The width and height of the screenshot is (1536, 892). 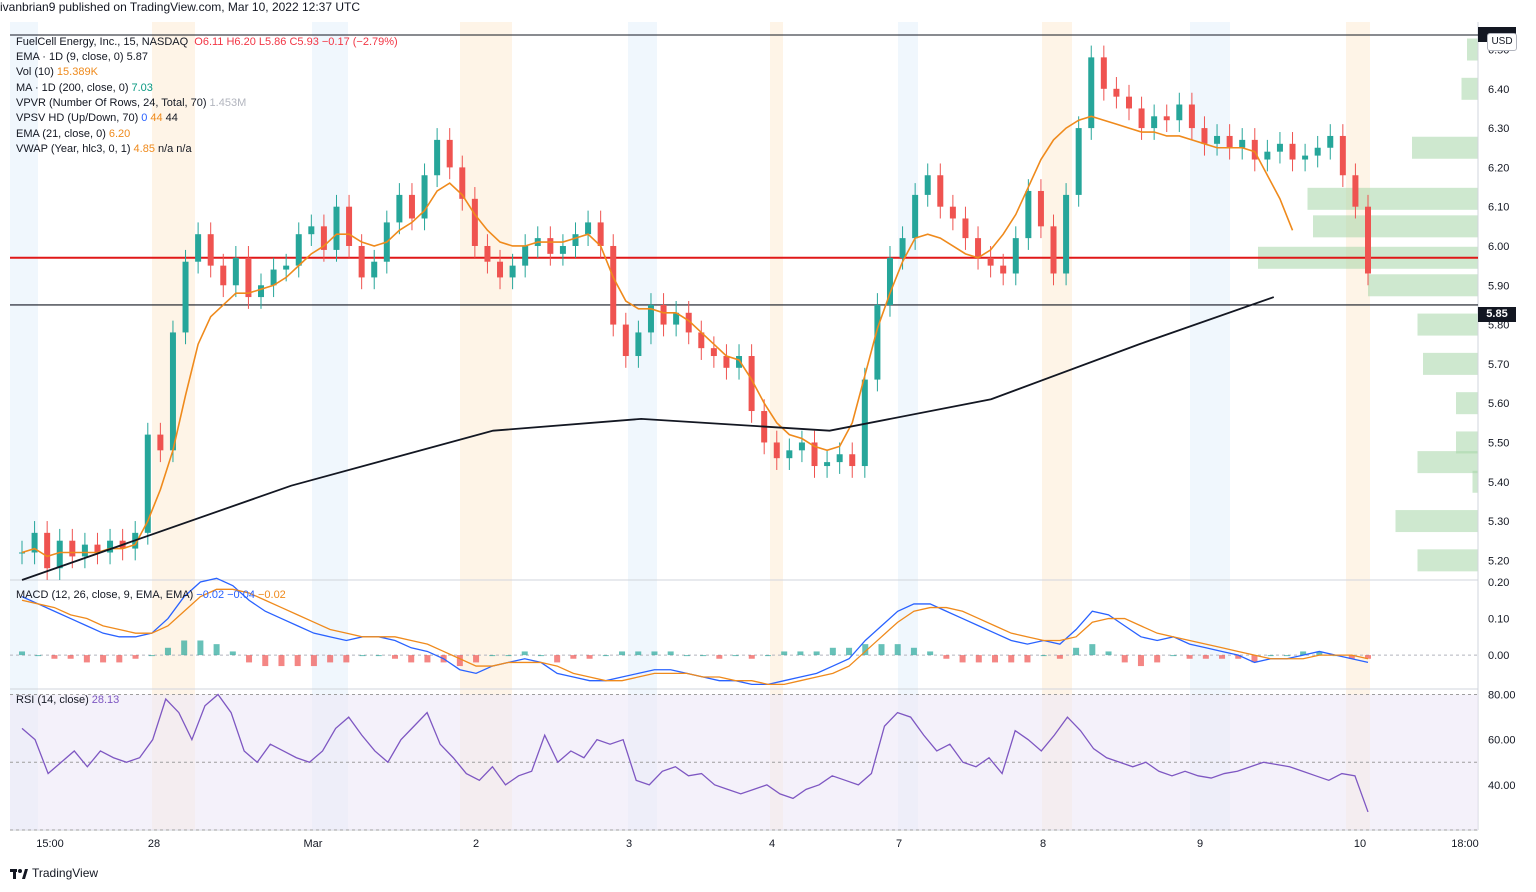 What do you see at coordinates (1498, 583) in the screenshot?
I see `macd-tick-label: 0.20` at bounding box center [1498, 583].